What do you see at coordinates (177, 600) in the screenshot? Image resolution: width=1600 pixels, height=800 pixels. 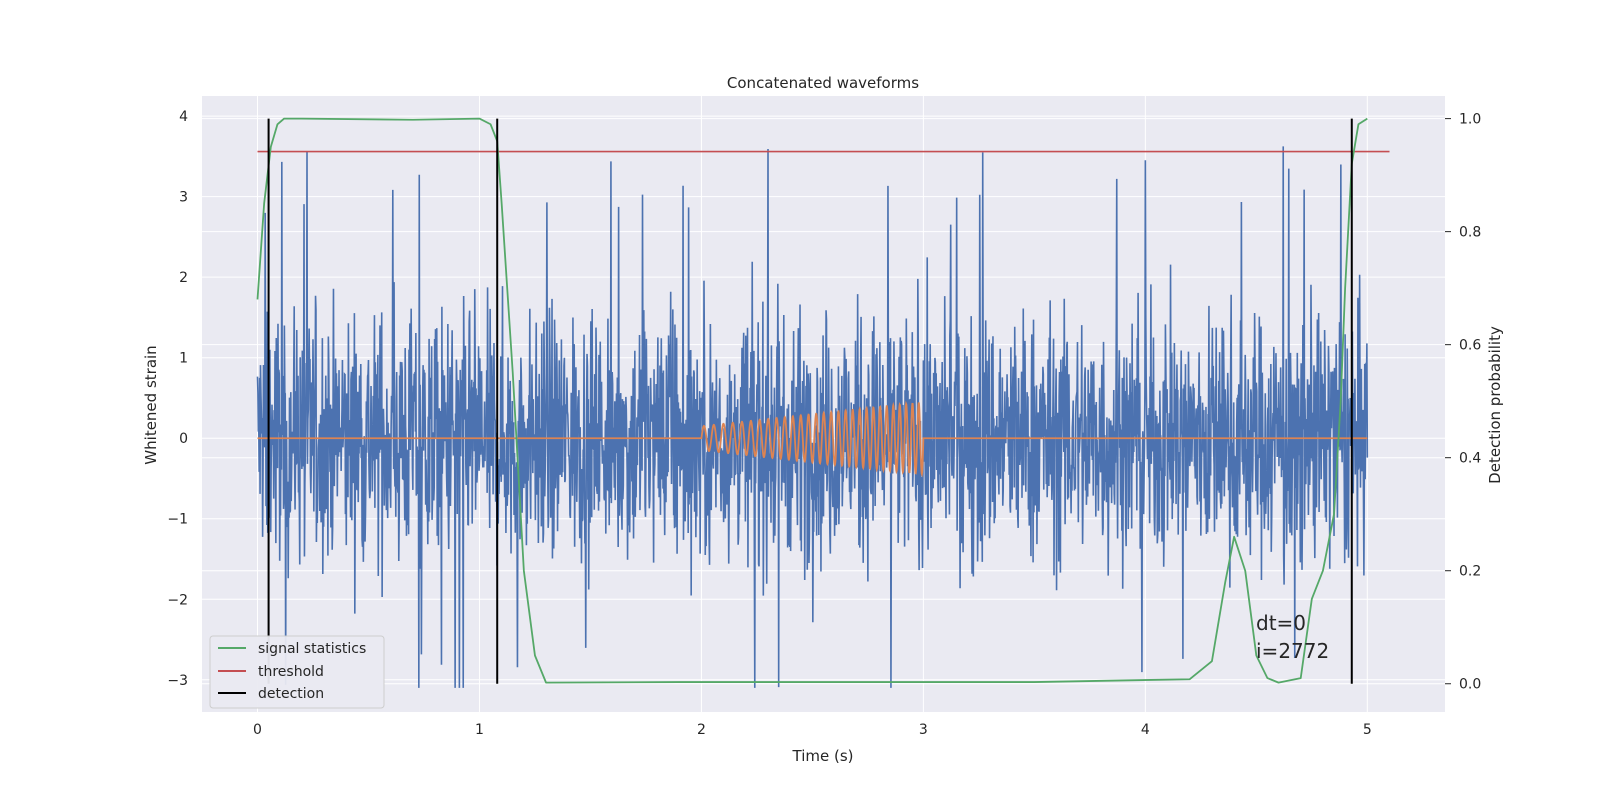 I see `y-tick-label: −2` at bounding box center [177, 600].